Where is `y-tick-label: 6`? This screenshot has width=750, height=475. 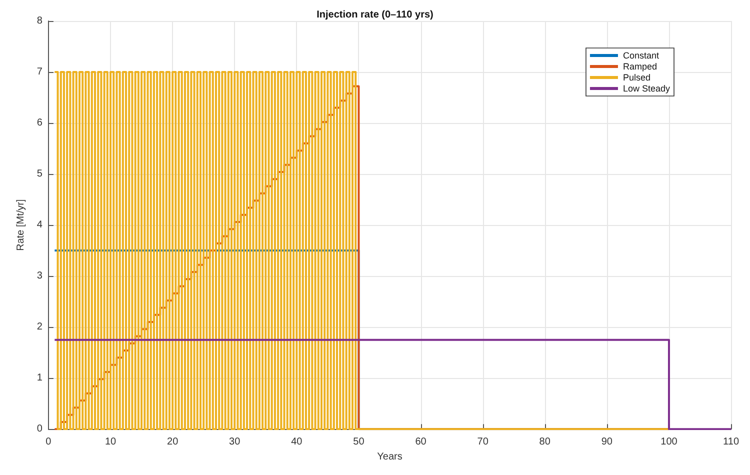
y-tick-label: 6 is located at coordinates (39, 123).